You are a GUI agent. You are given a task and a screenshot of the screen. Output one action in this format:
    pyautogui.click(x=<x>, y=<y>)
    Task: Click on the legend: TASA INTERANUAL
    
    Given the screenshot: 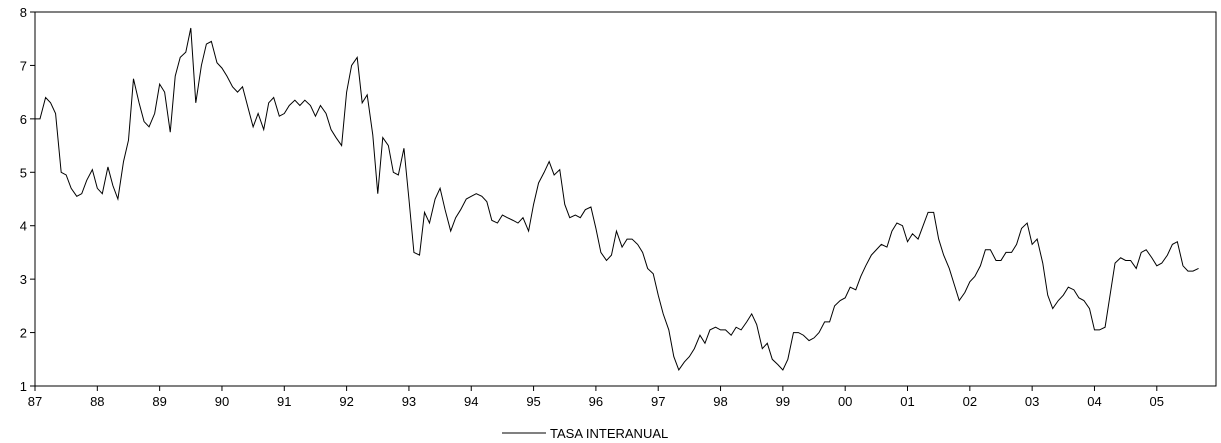 What is the action you would take?
    pyautogui.click(x=585, y=433)
    